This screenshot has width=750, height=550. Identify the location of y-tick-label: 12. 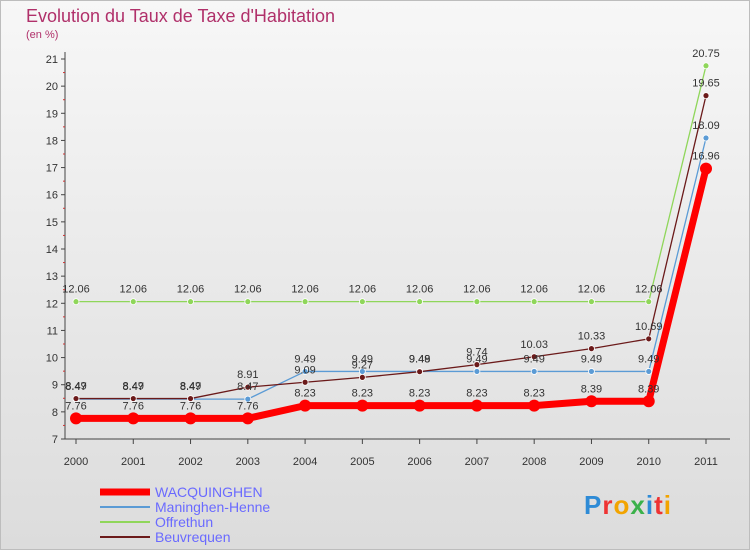
(52, 304).